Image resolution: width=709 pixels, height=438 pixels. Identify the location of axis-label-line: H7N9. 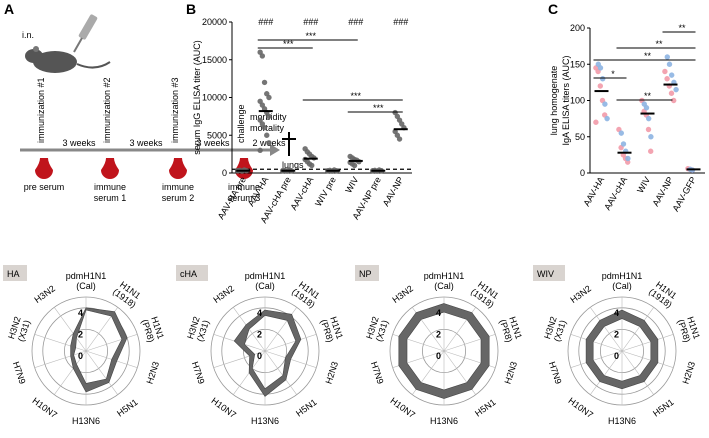
(377, 372).